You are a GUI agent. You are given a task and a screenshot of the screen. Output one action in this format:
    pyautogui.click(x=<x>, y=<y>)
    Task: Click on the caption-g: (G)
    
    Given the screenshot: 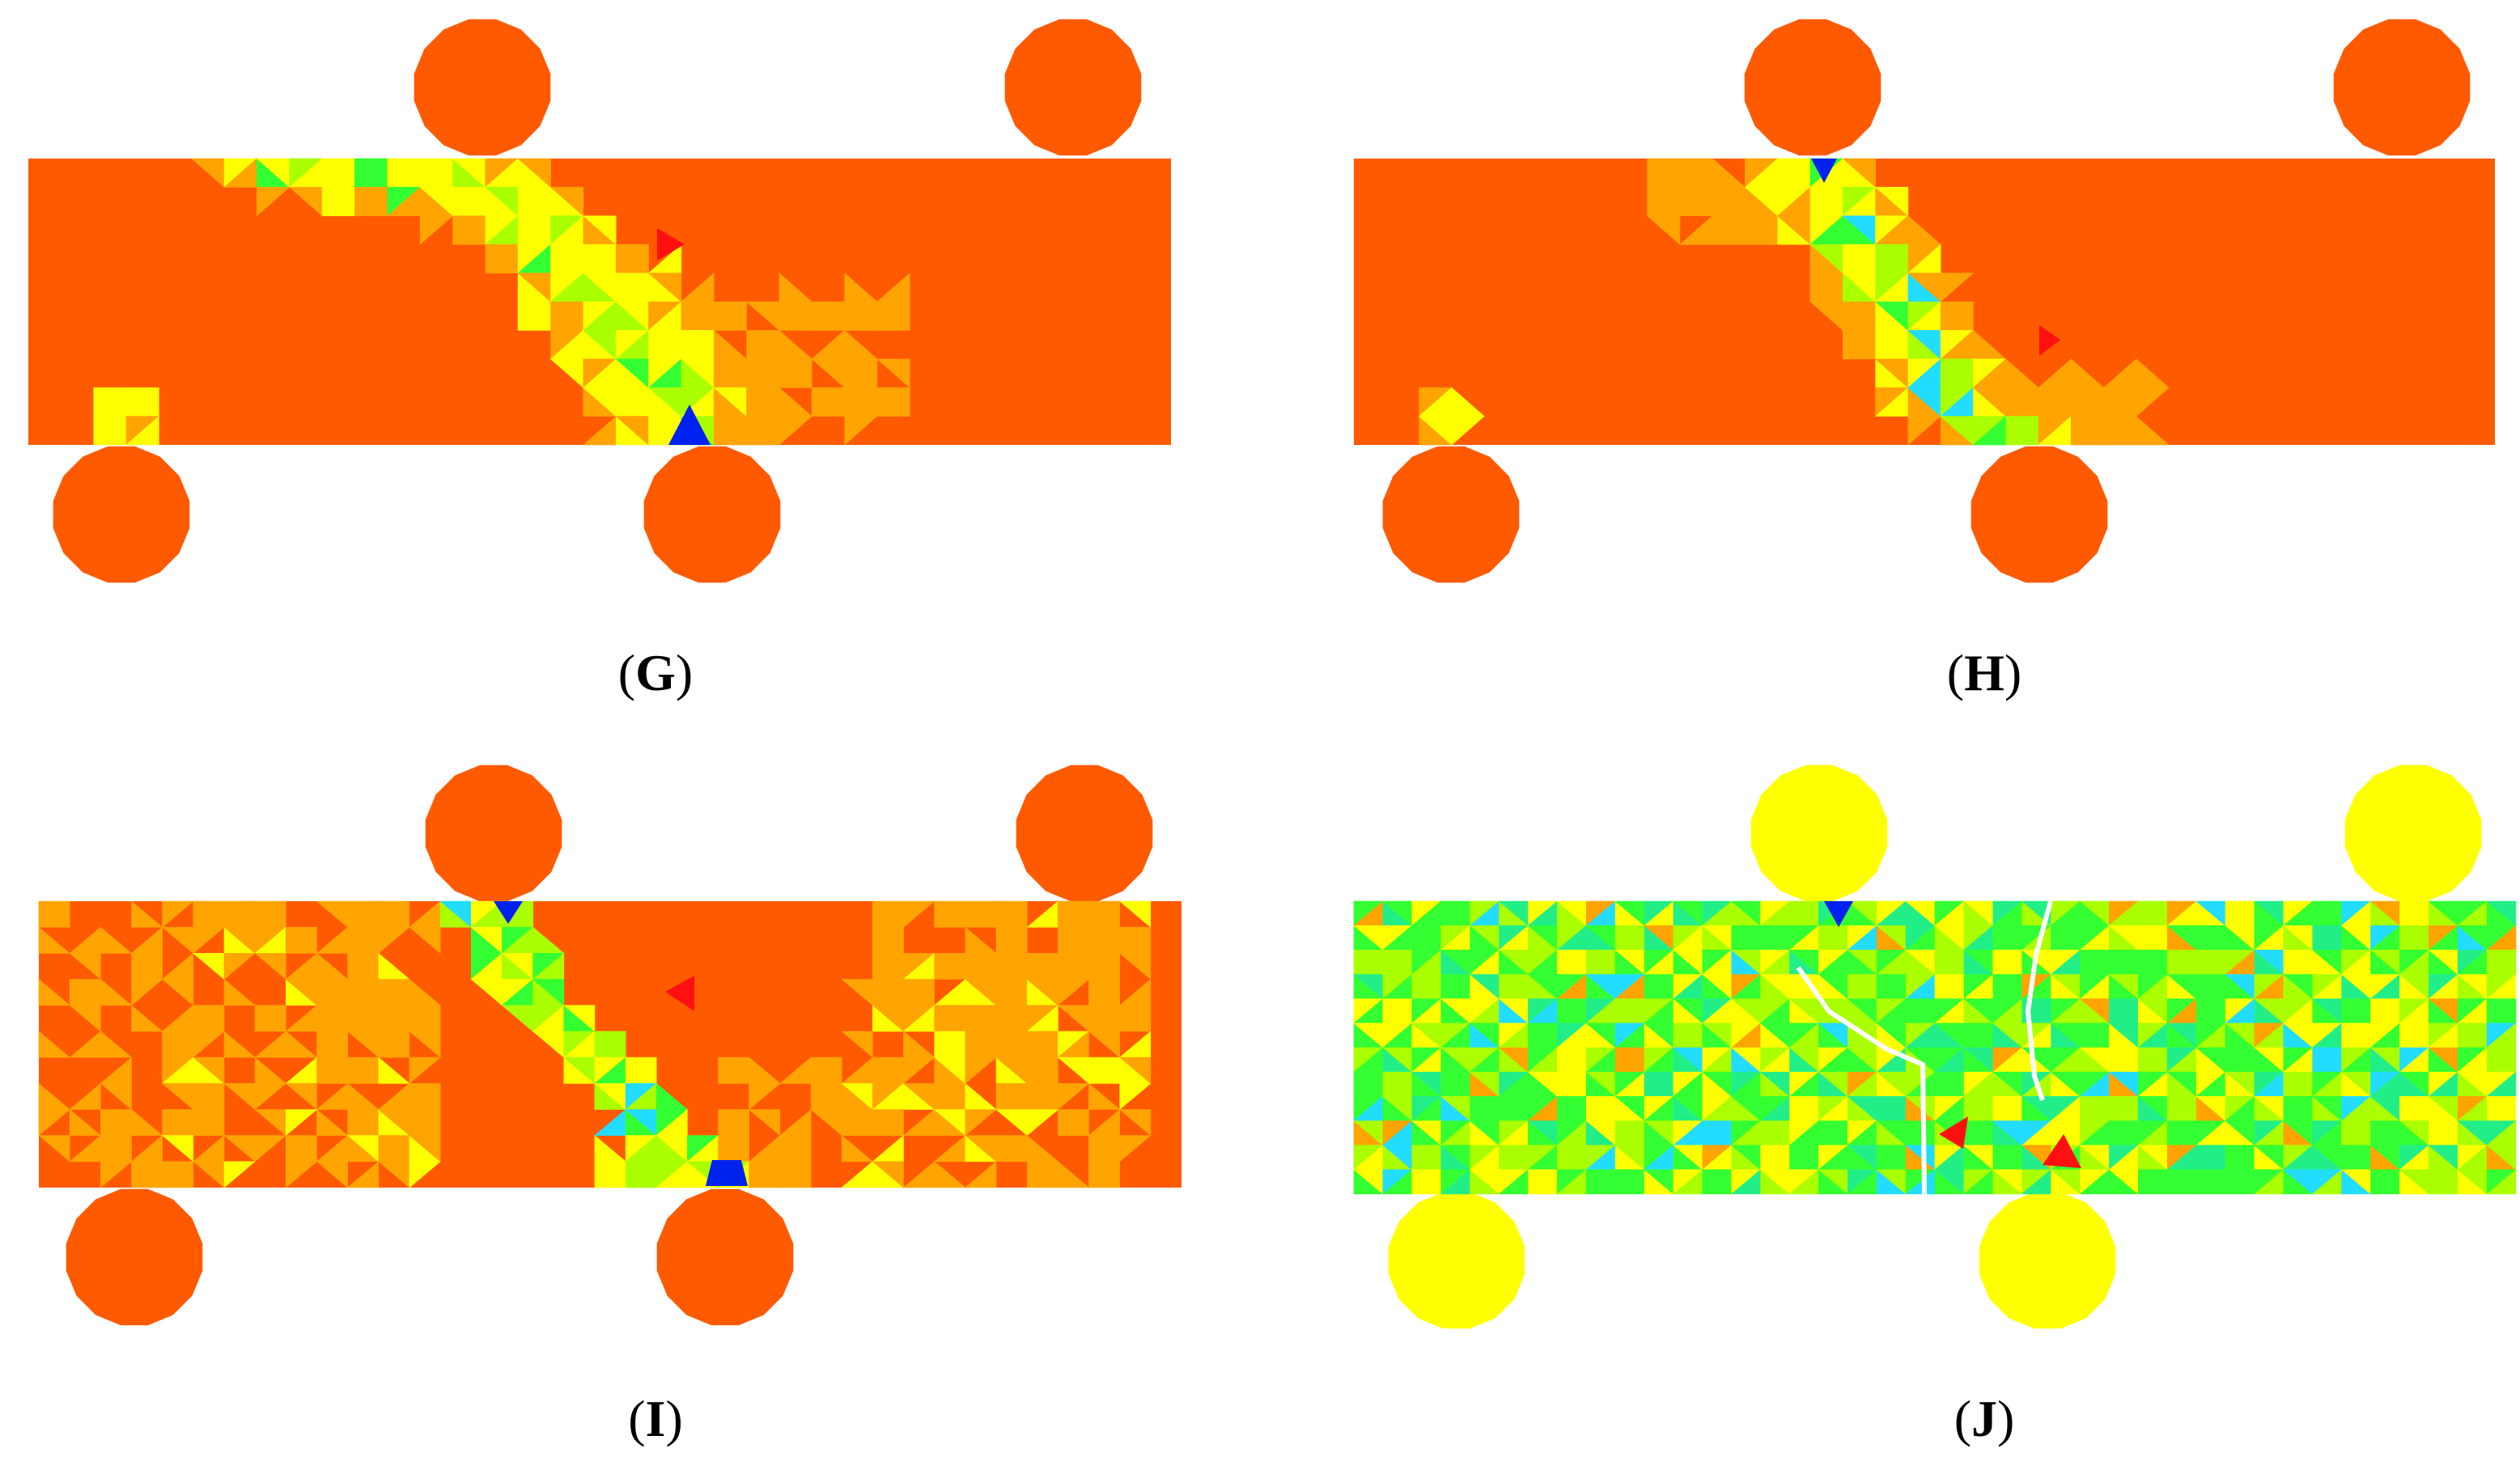 What is the action you would take?
    pyautogui.click(x=656, y=672)
    